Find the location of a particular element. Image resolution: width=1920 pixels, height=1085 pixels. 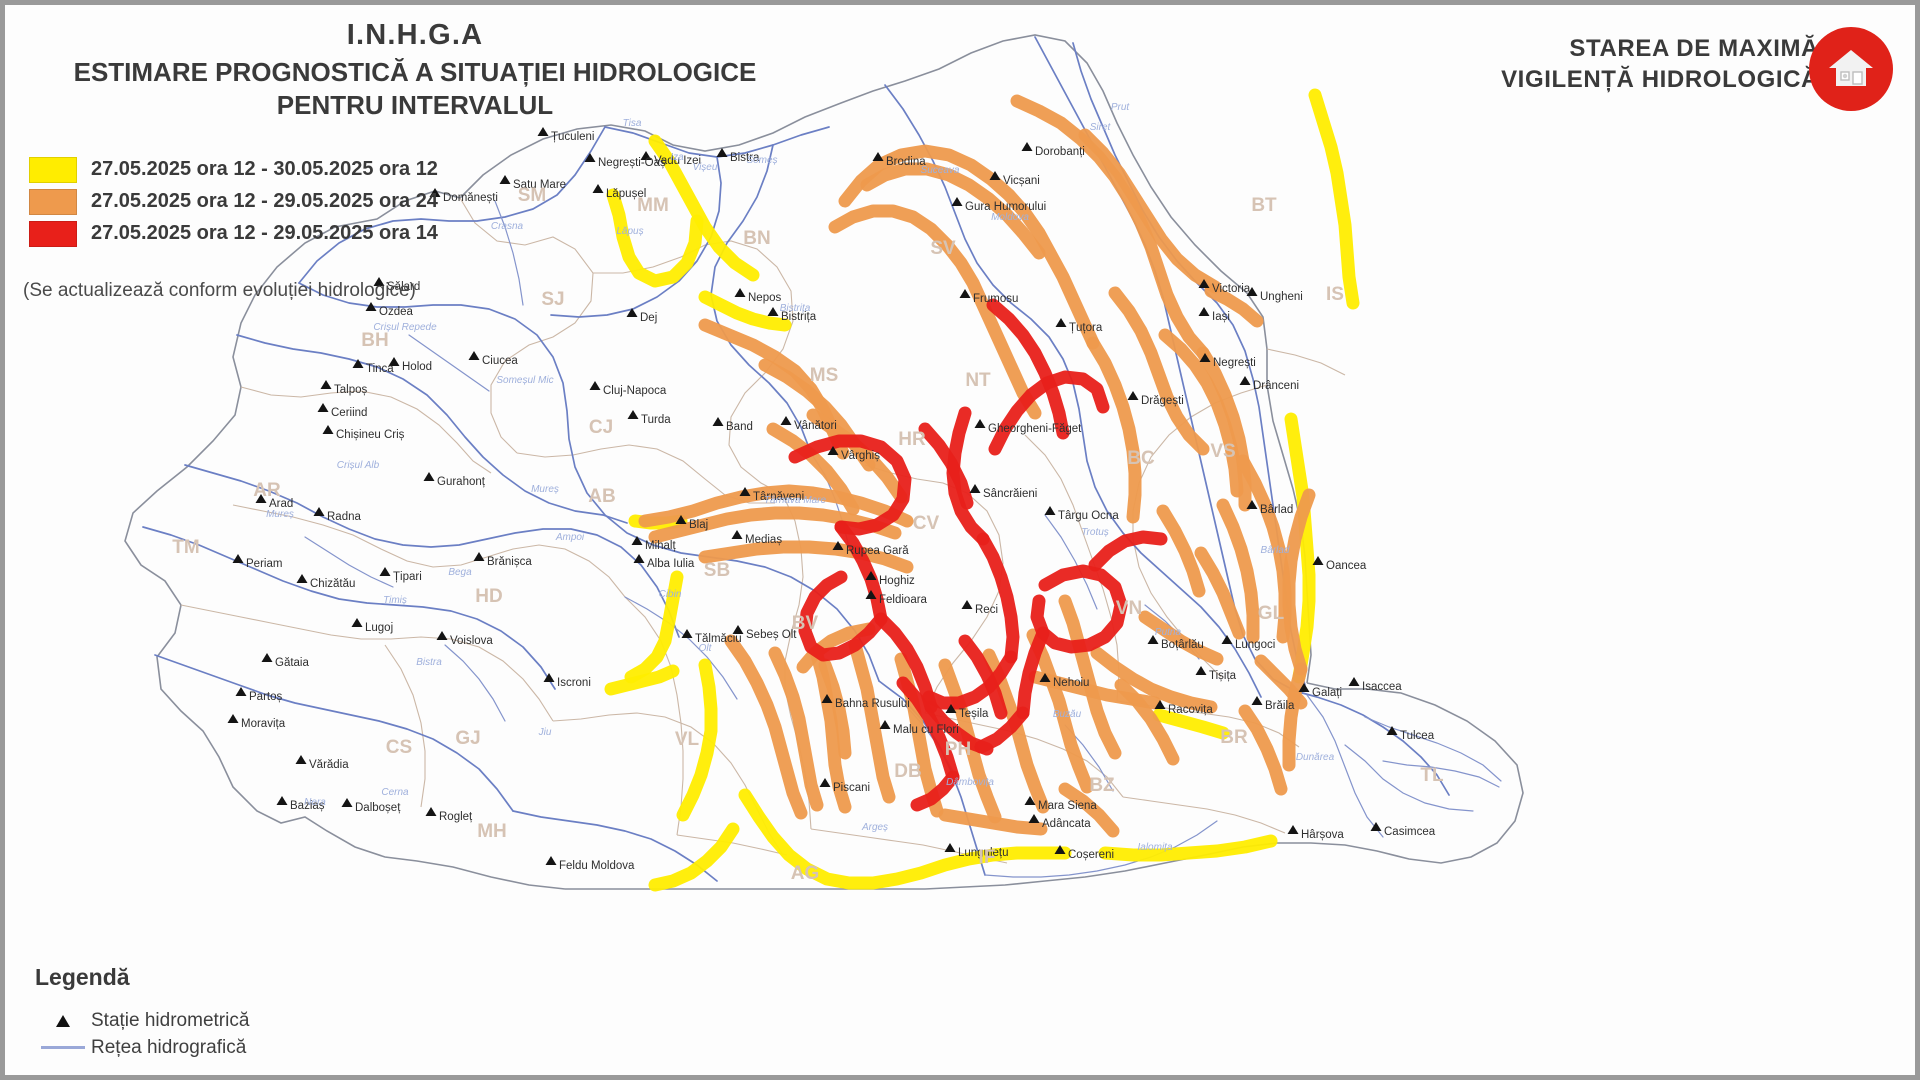

county-label: AG is located at coordinates (805, 873).